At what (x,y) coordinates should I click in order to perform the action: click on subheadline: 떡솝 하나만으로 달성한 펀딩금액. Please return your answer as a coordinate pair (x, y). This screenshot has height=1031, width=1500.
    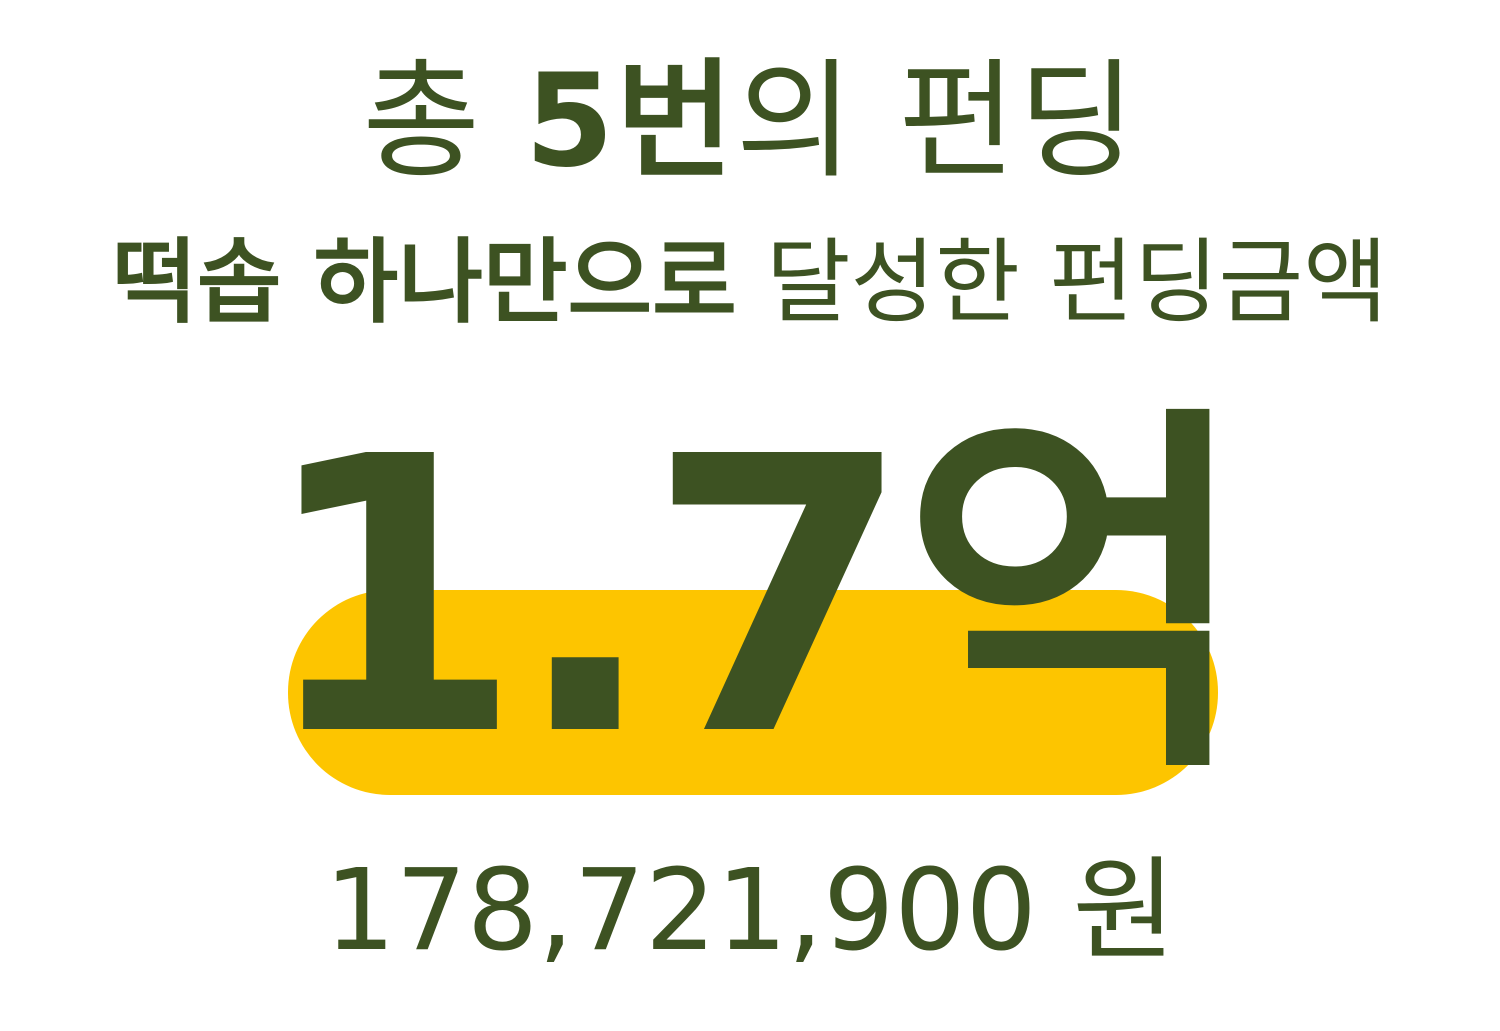
    Looking at the image, I should click on (750, 282).